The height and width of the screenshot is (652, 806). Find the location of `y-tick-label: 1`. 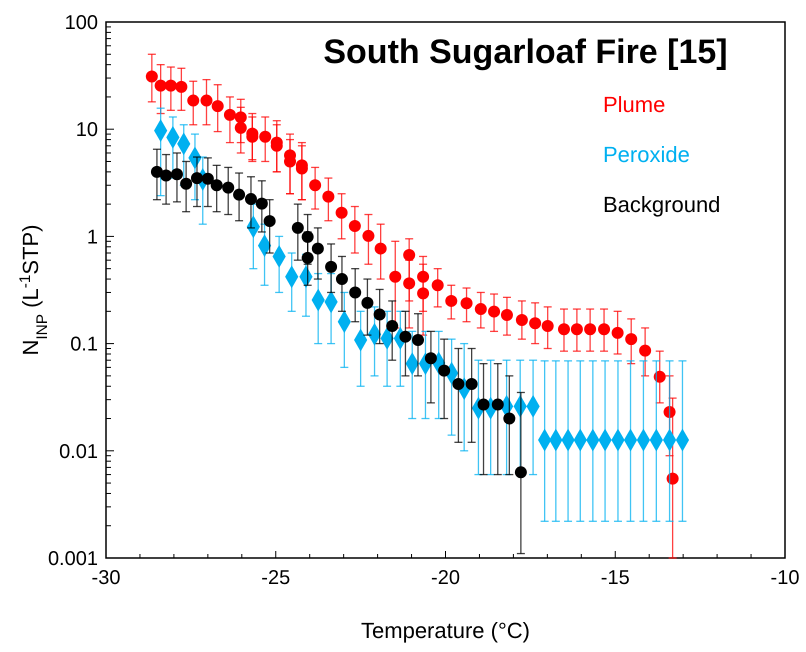

y-tick-label: 1 is located at coordinates (92, 237).